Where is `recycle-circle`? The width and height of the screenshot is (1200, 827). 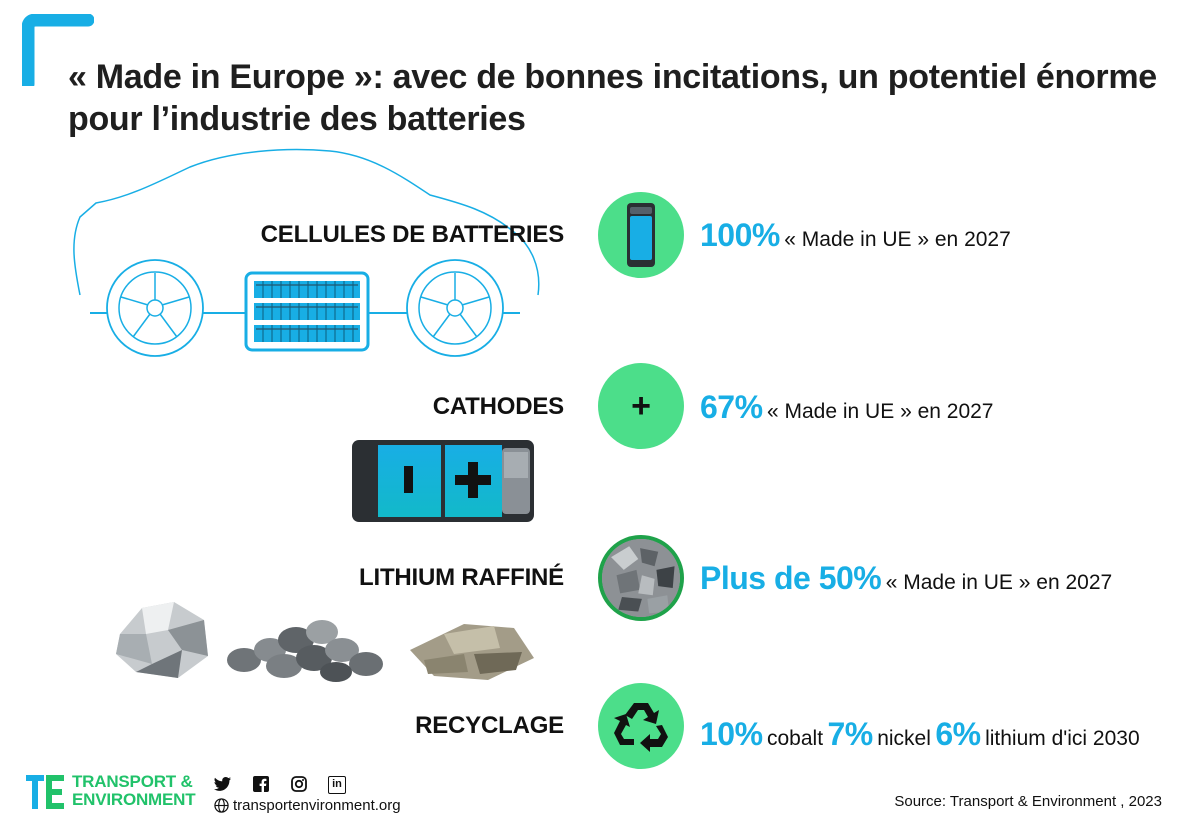 recycle-circle is located at coordinates (641, 726).